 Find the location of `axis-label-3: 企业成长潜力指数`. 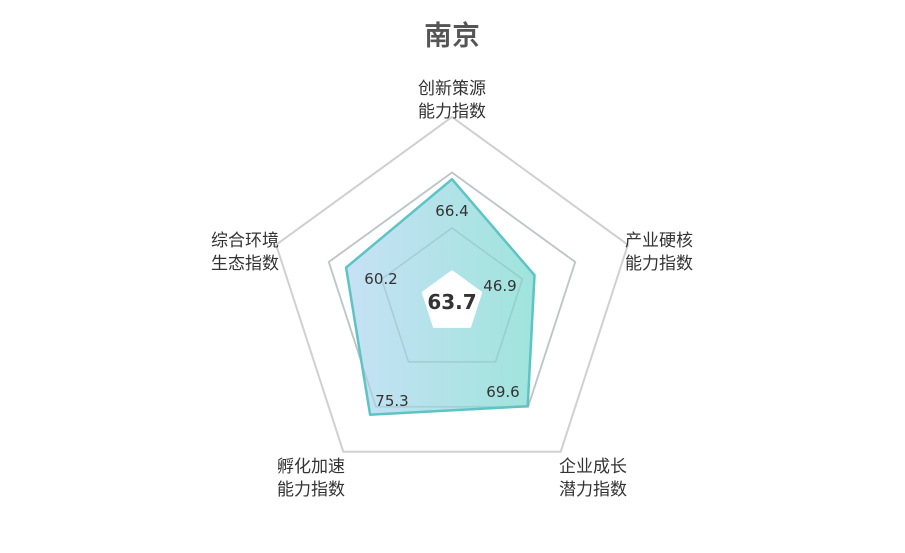

axis-label-3: 企业成长潜力指数 is located at coordinates (593, 478).